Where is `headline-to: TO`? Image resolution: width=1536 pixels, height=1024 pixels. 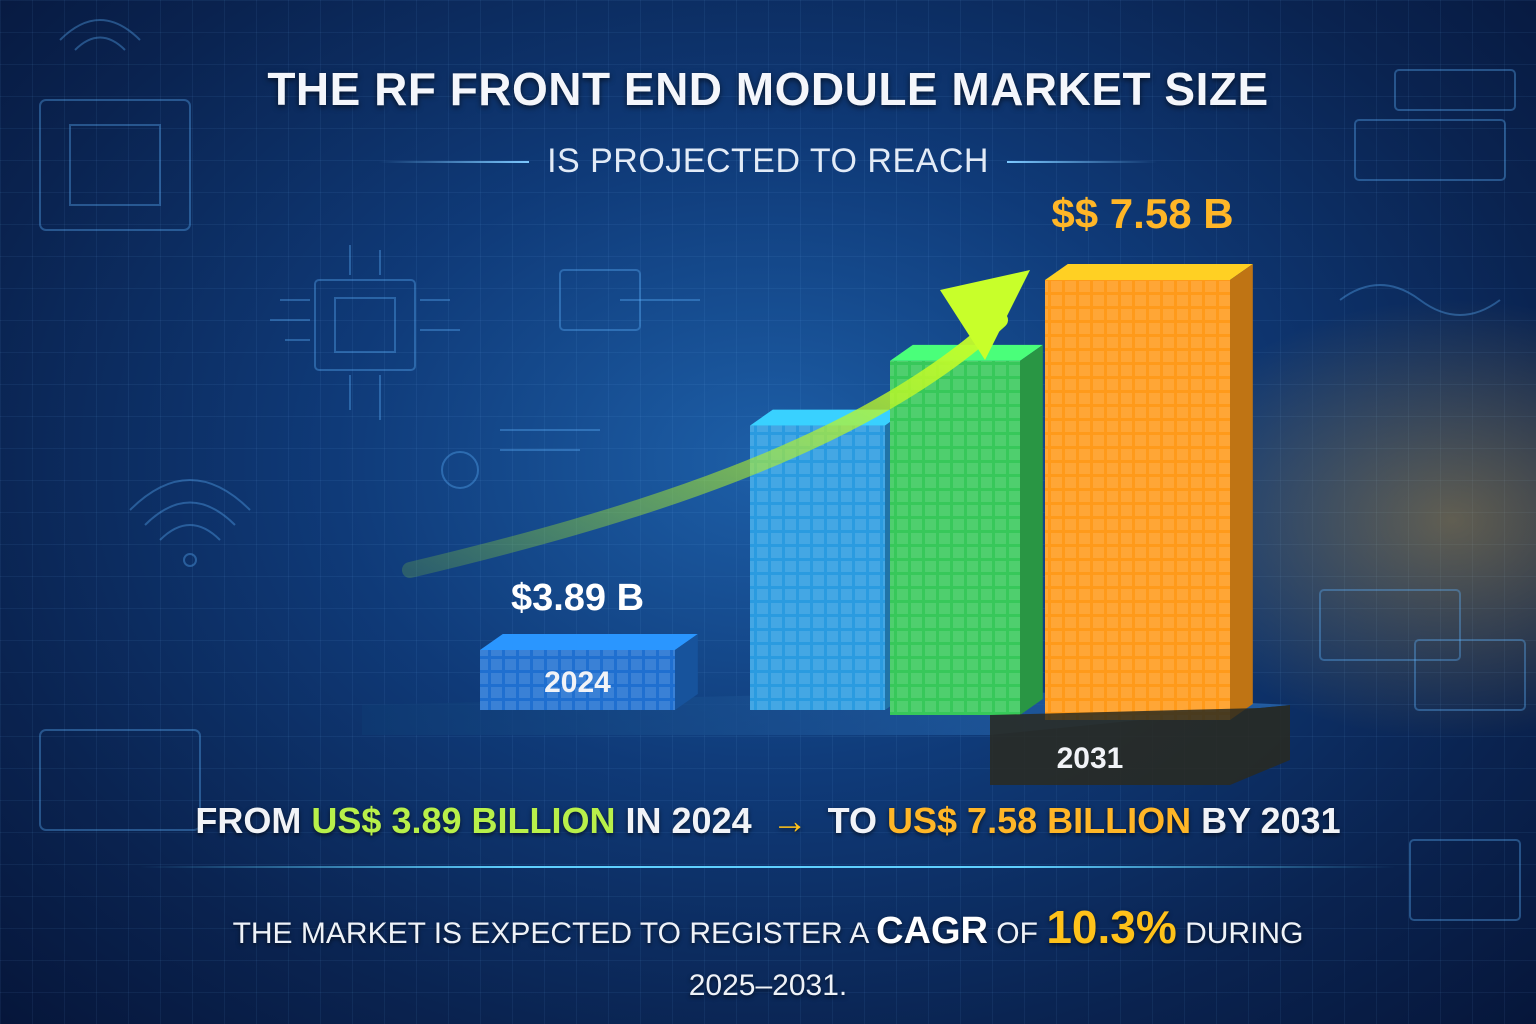 headline-to: TO is located at coordinates (852, 820).